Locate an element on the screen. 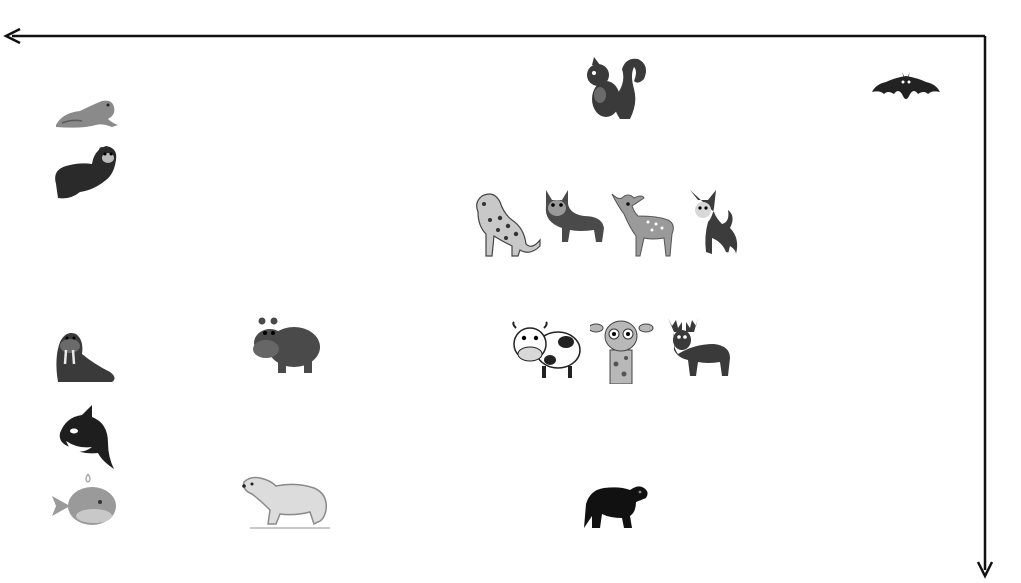  cow-icon is located at coordinates (546, 350).